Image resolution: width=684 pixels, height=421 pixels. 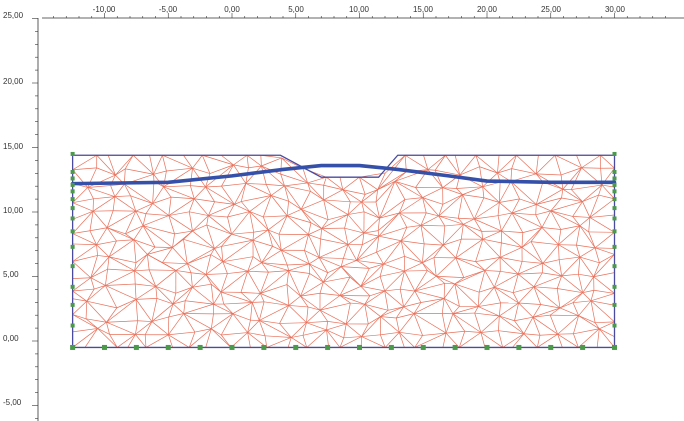 What do you see at coordinates (200, 347) in the screenshot?
I see `bottom-node` at bounding box center [200, 347].